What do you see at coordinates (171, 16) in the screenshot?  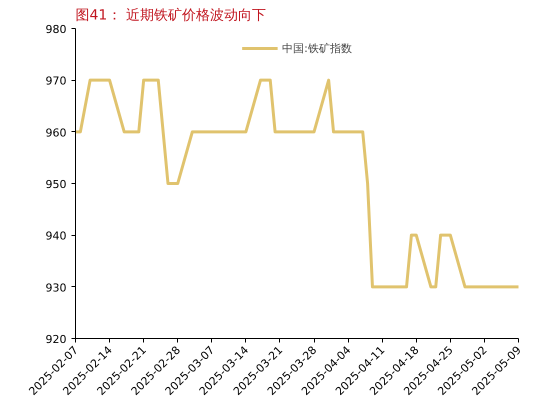 I see `chart-title: 图41： 近期铁矿价格波动向下` at bounding box center [171, 16].